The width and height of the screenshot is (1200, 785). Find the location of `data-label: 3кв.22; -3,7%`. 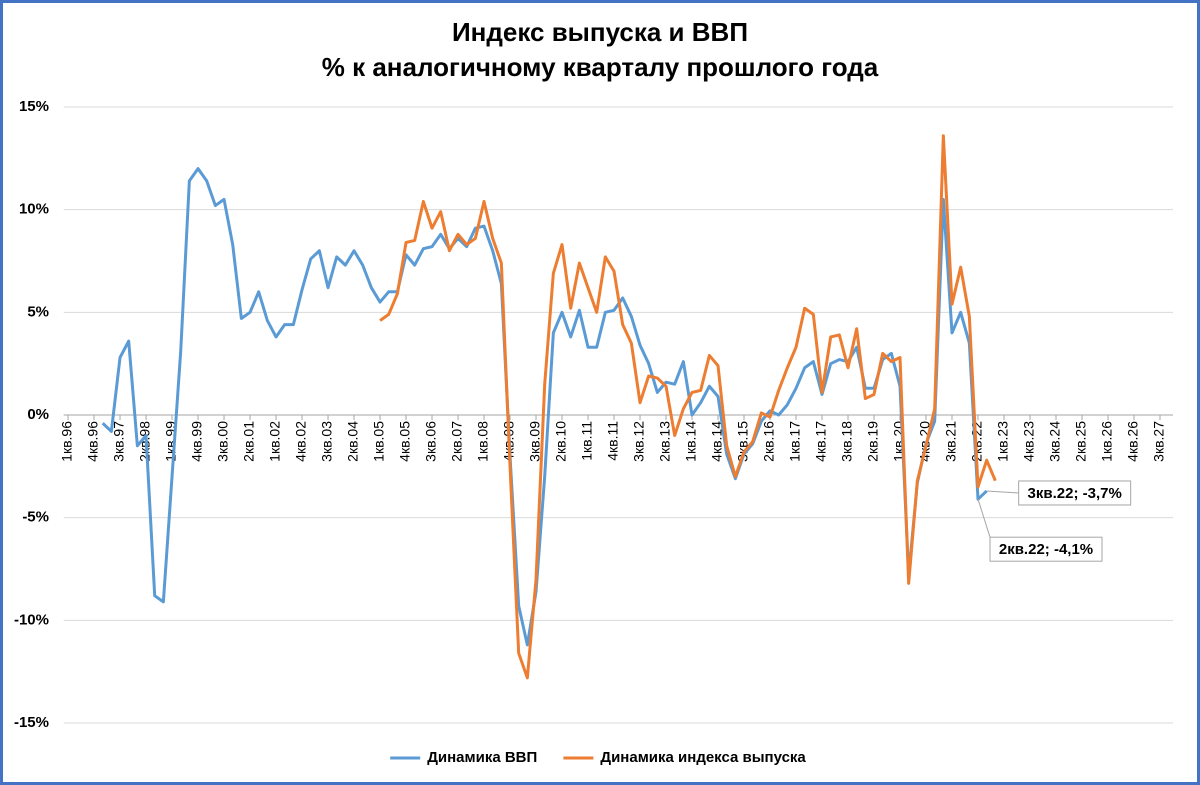

data-label: 3кв.22; -3,7% is located at coordinates (1075, 493).